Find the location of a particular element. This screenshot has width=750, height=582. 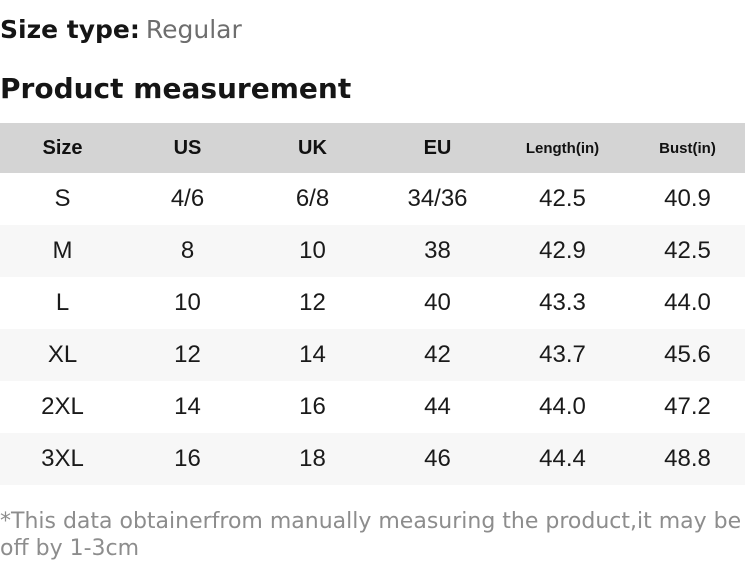

table-cell: 44.4 is located at coordinates (562, 458).